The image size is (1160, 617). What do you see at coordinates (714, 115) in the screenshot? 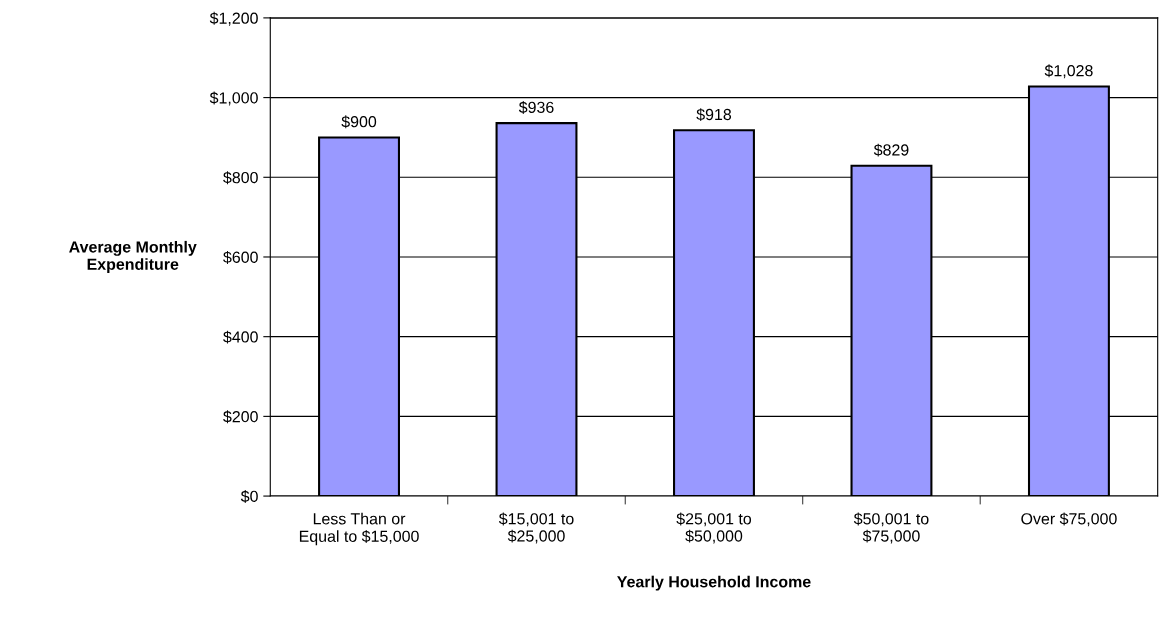
I see `data-label: $918` at bounding box center [714, 115].